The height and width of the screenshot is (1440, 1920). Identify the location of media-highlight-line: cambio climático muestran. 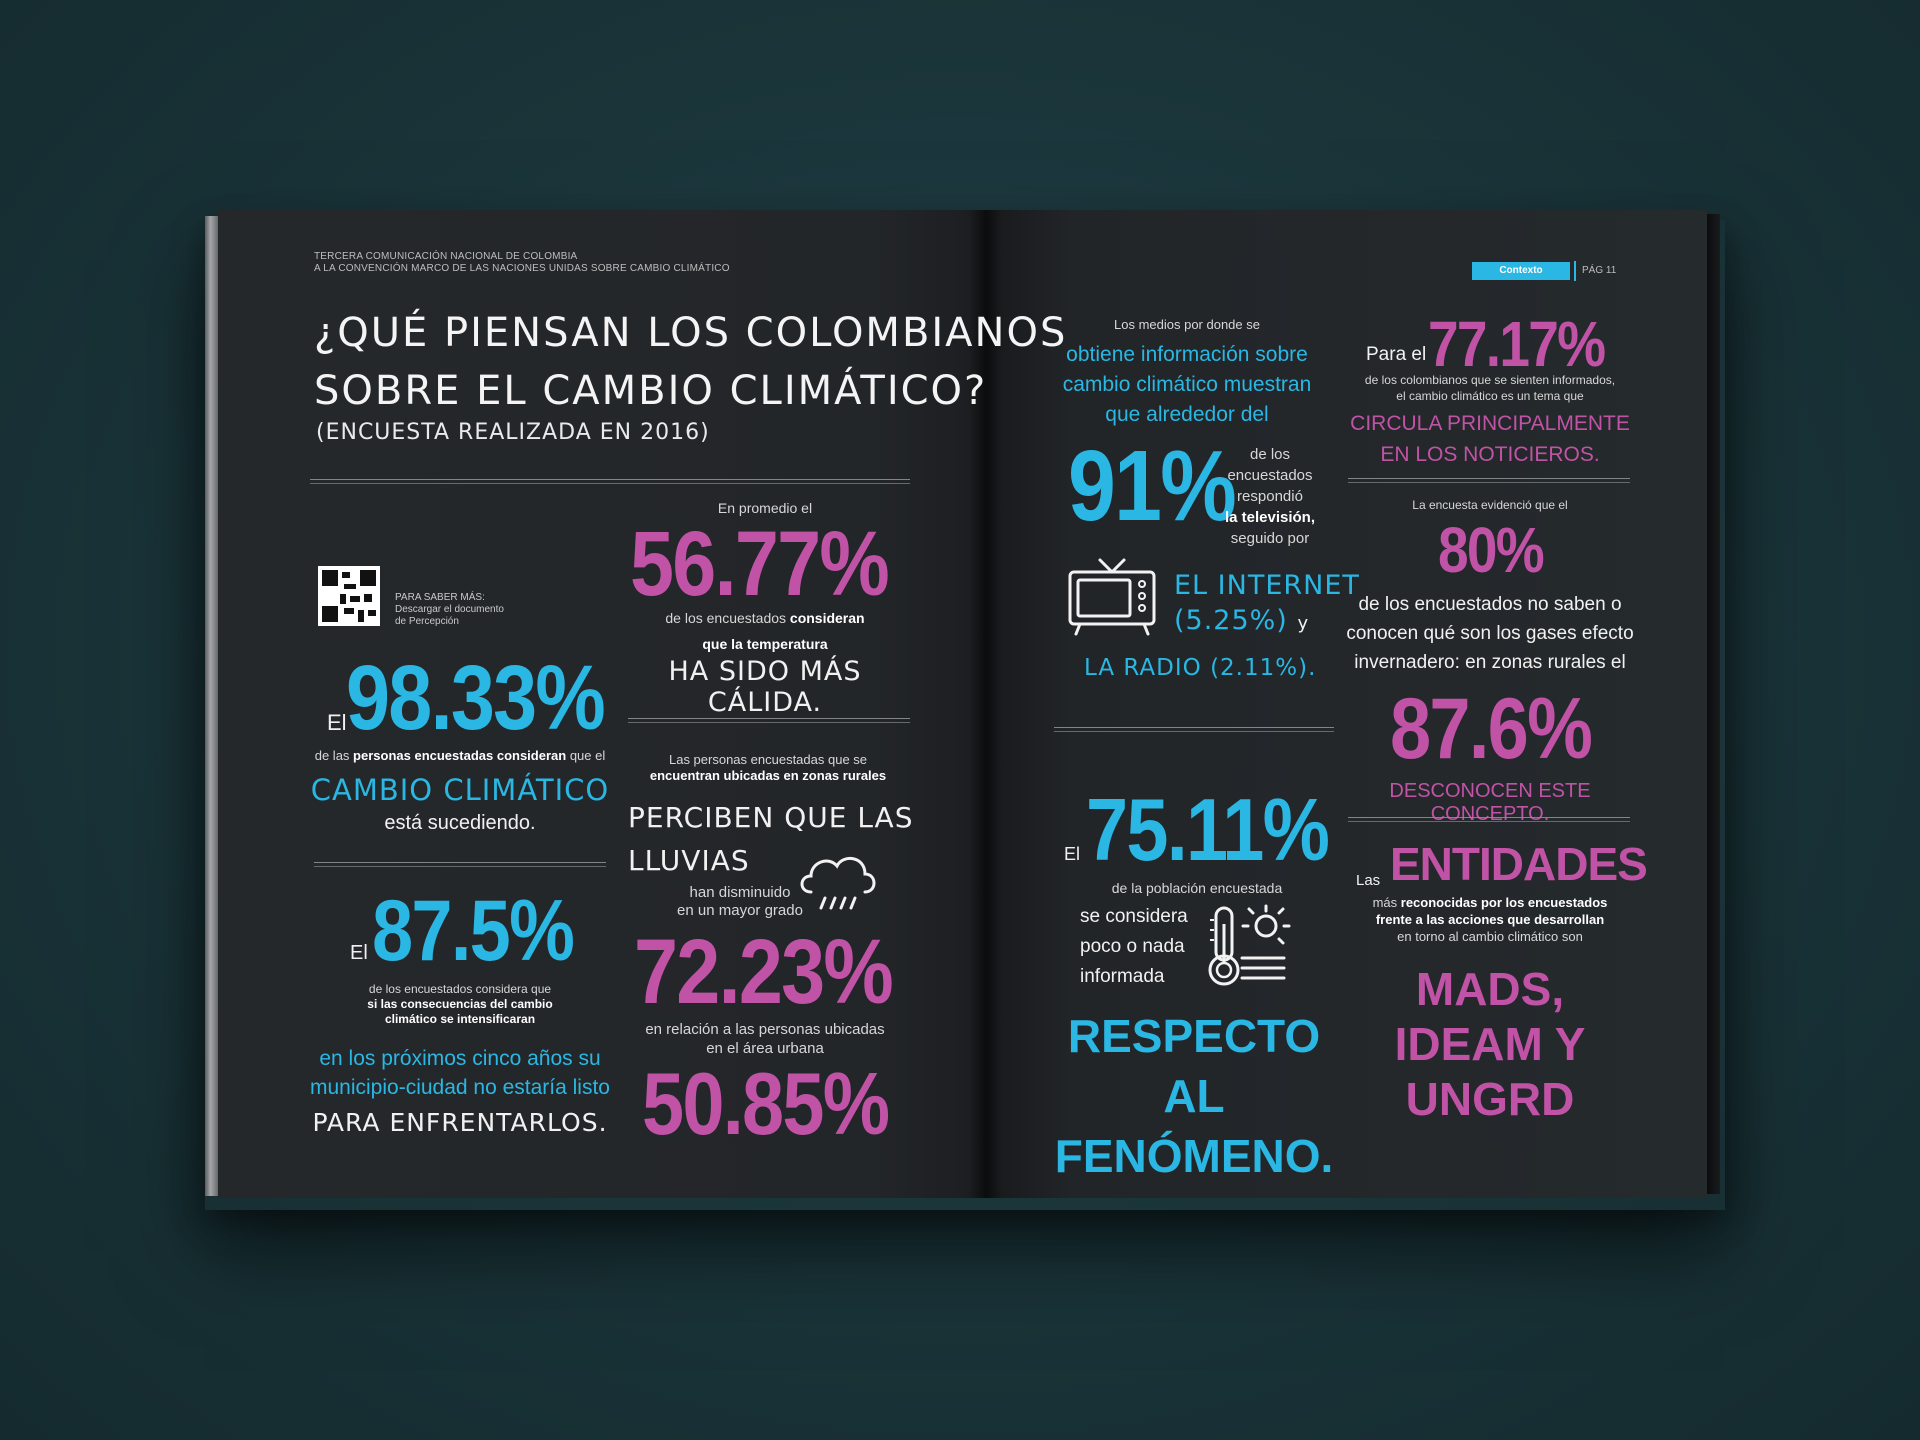
(1187, 384).